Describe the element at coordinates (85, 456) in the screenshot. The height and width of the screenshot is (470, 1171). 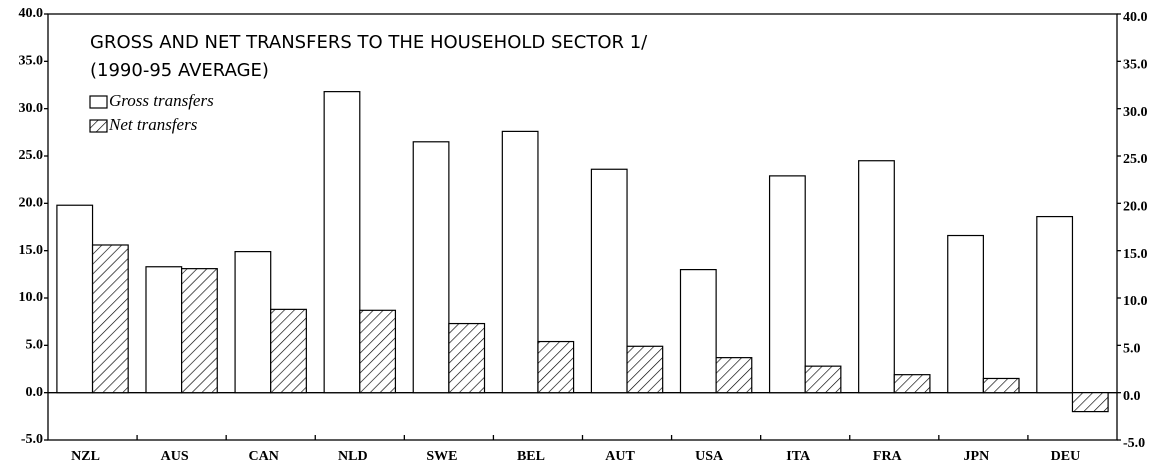
I see `x-tick-label: NZL` at that location.